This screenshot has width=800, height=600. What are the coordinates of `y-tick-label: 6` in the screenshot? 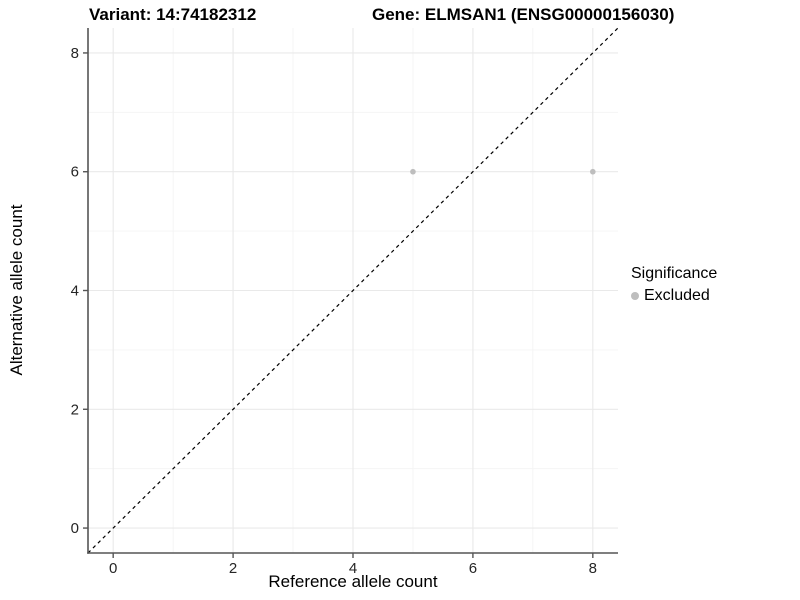 It's located at (75, 172).